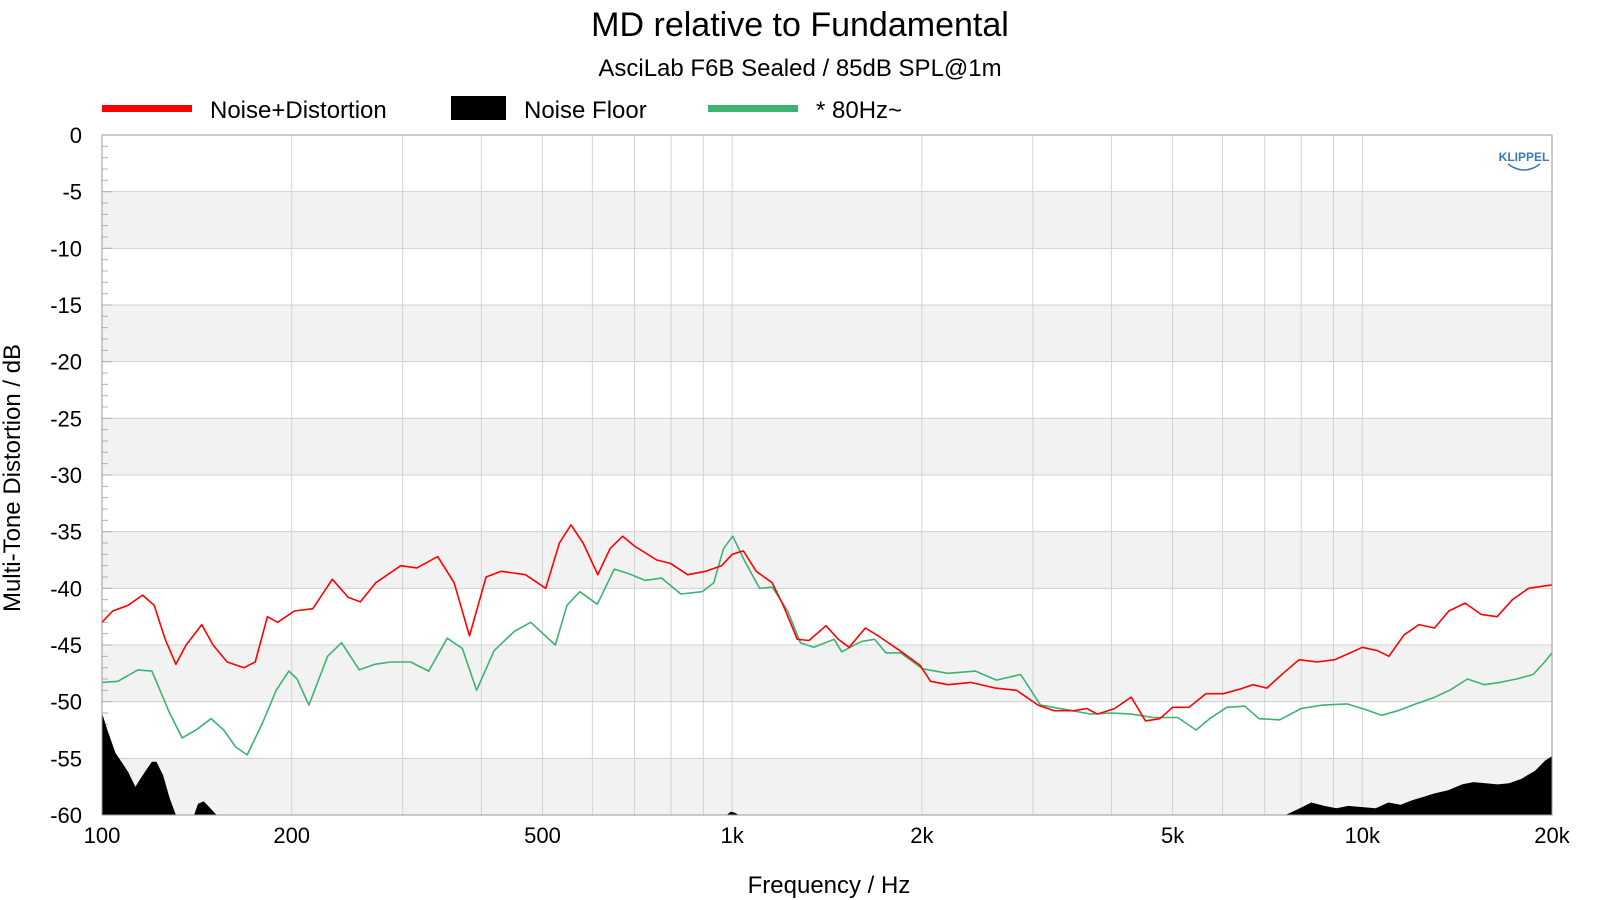  I want to click on y-tick-label: -45, so click(66, 645).